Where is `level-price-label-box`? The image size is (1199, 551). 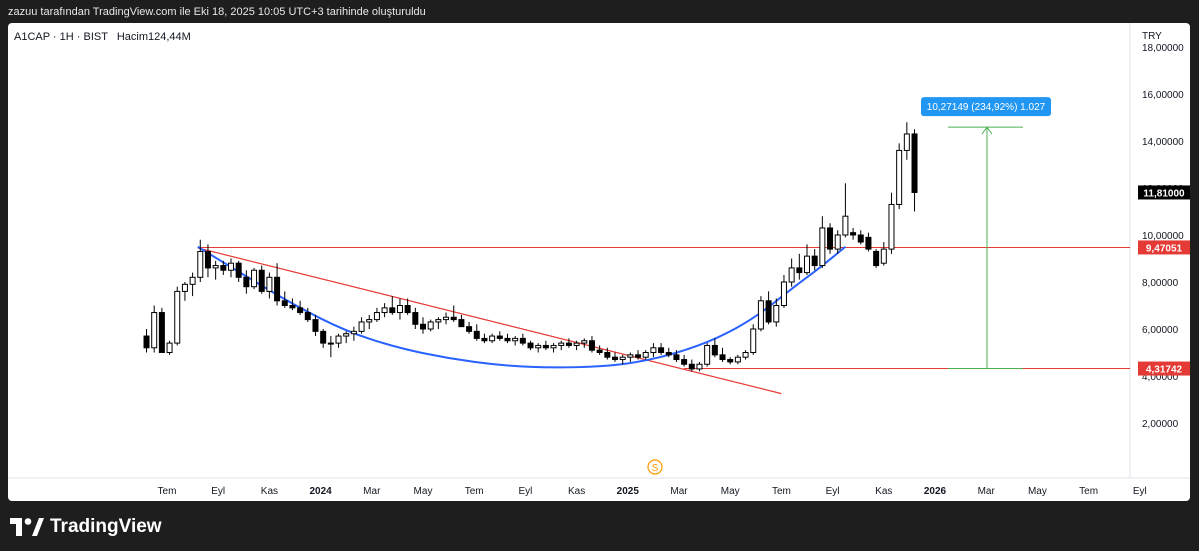
level-price-label-box is located at coordinates (1164, 247).